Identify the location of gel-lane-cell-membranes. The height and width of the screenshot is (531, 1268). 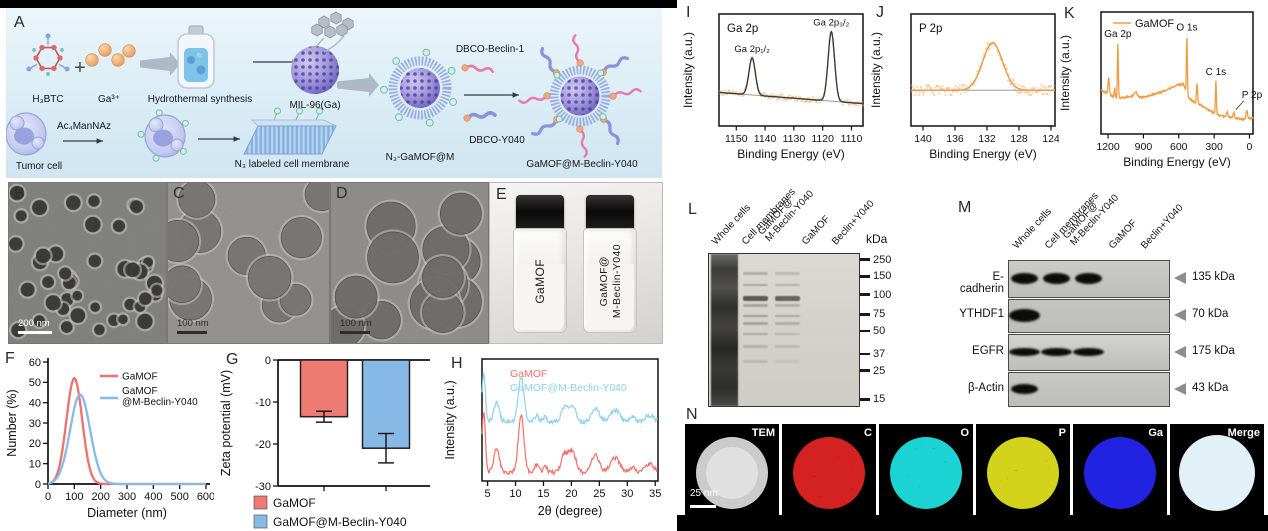
(755, 330).